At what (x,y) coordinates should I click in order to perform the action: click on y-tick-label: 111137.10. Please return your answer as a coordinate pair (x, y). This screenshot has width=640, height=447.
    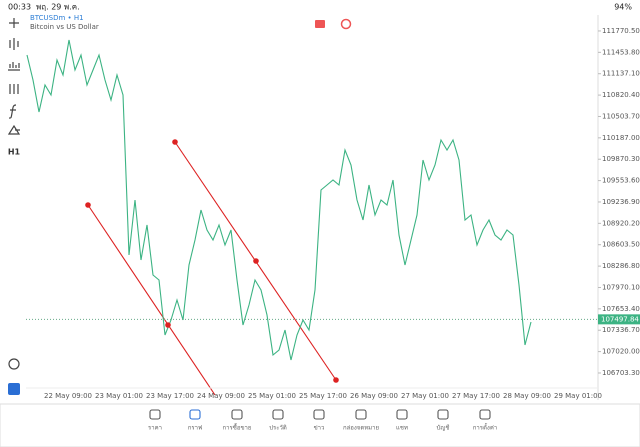
    Looking at the image, I should click on (621, 74).